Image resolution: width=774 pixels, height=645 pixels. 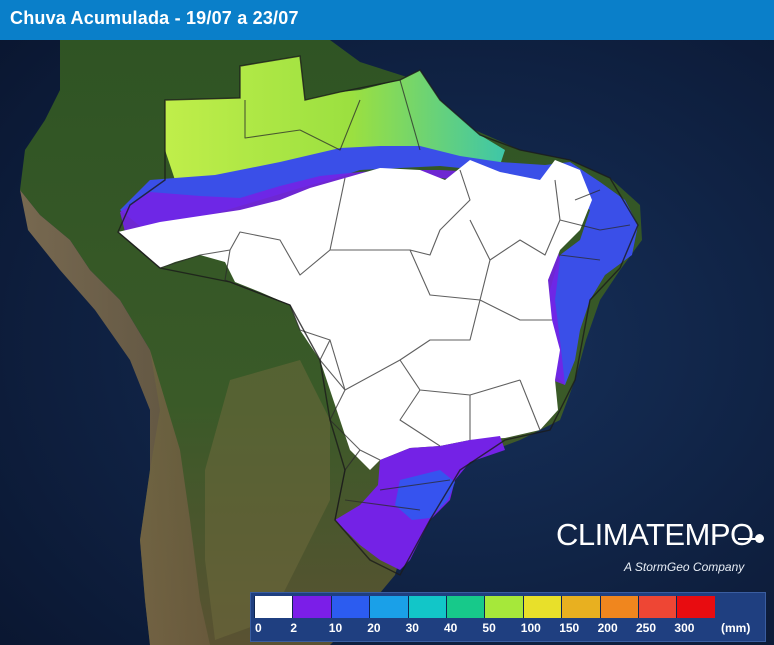 What do you see at coordinates (646, 628) in the screenshot?
I see `legend-tick-label: 250` at bounding box center [646, 628].